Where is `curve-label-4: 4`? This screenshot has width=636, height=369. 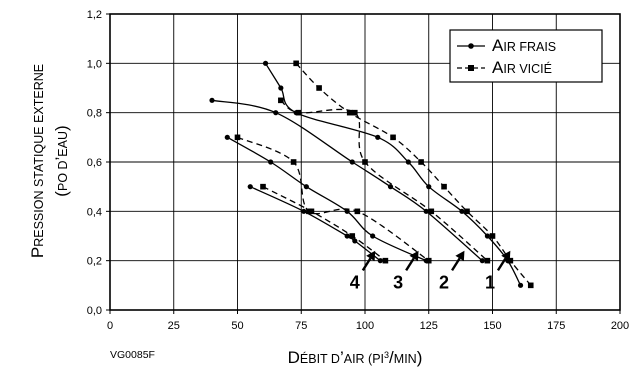
curve-label-4: 4 is located at coordinates (355, 282).